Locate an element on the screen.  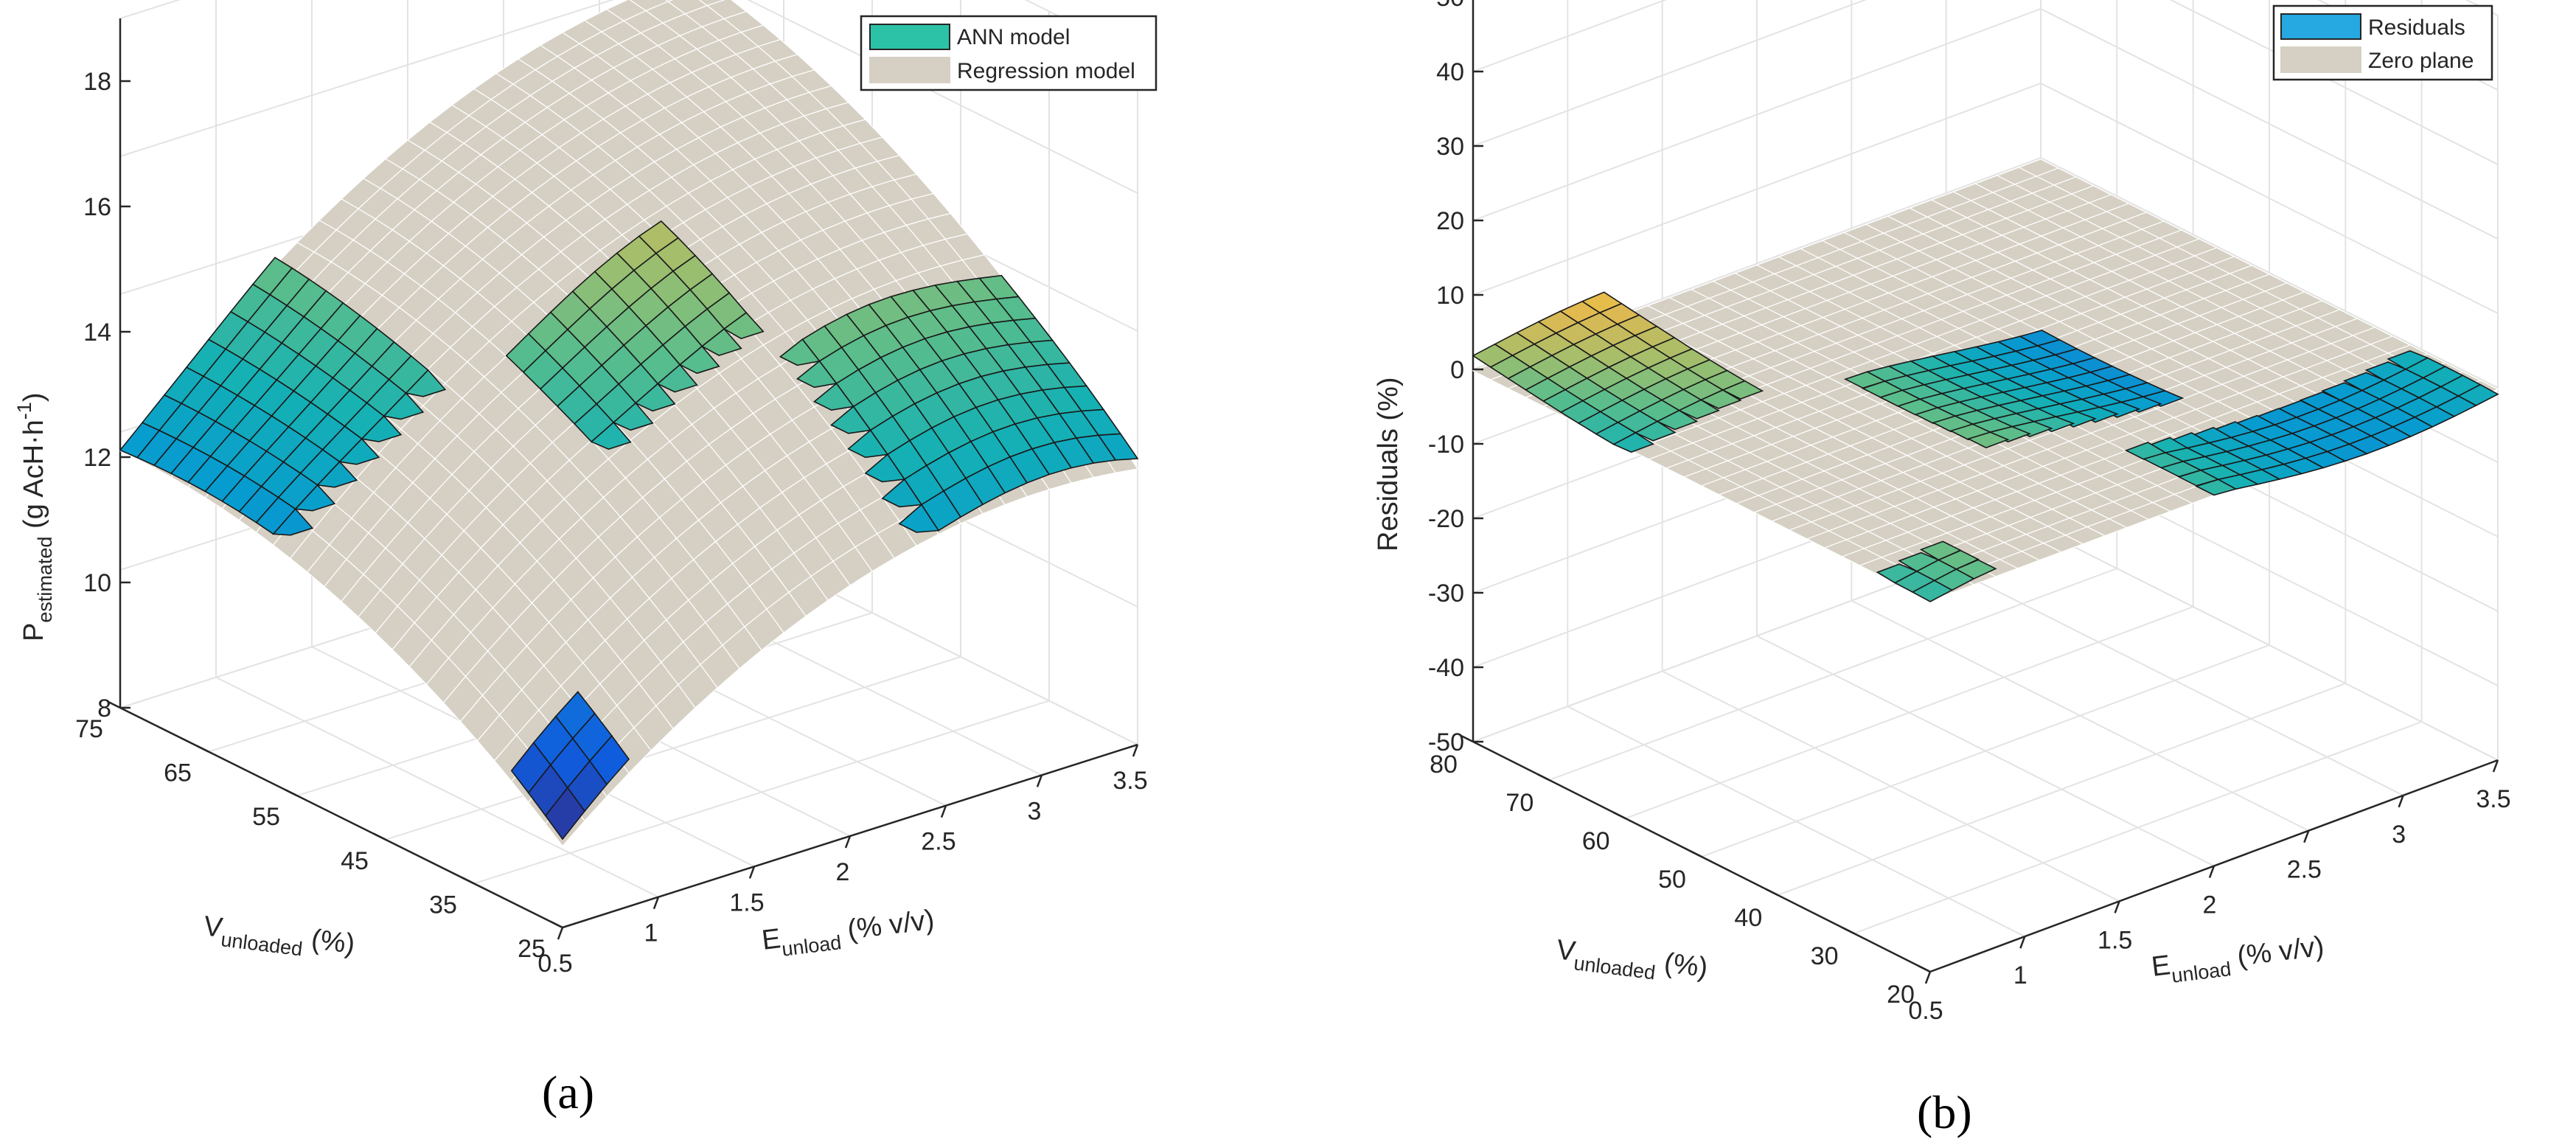
y-tick-label: 50 is located at coordinates (1672, 880).